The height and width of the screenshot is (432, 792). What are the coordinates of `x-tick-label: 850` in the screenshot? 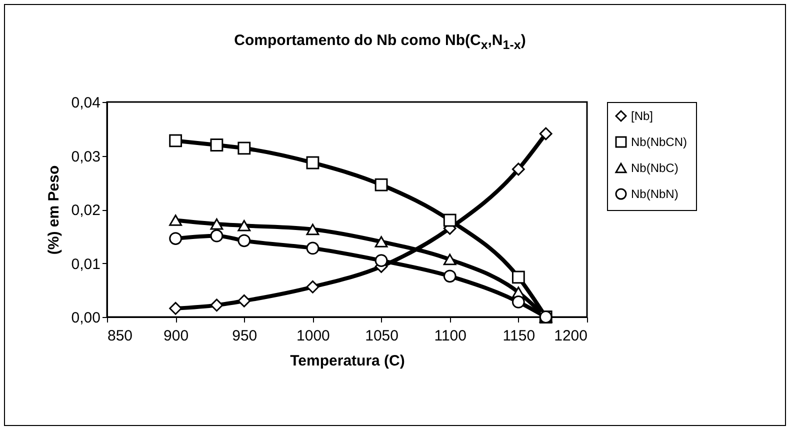 It's located at (120, 336).